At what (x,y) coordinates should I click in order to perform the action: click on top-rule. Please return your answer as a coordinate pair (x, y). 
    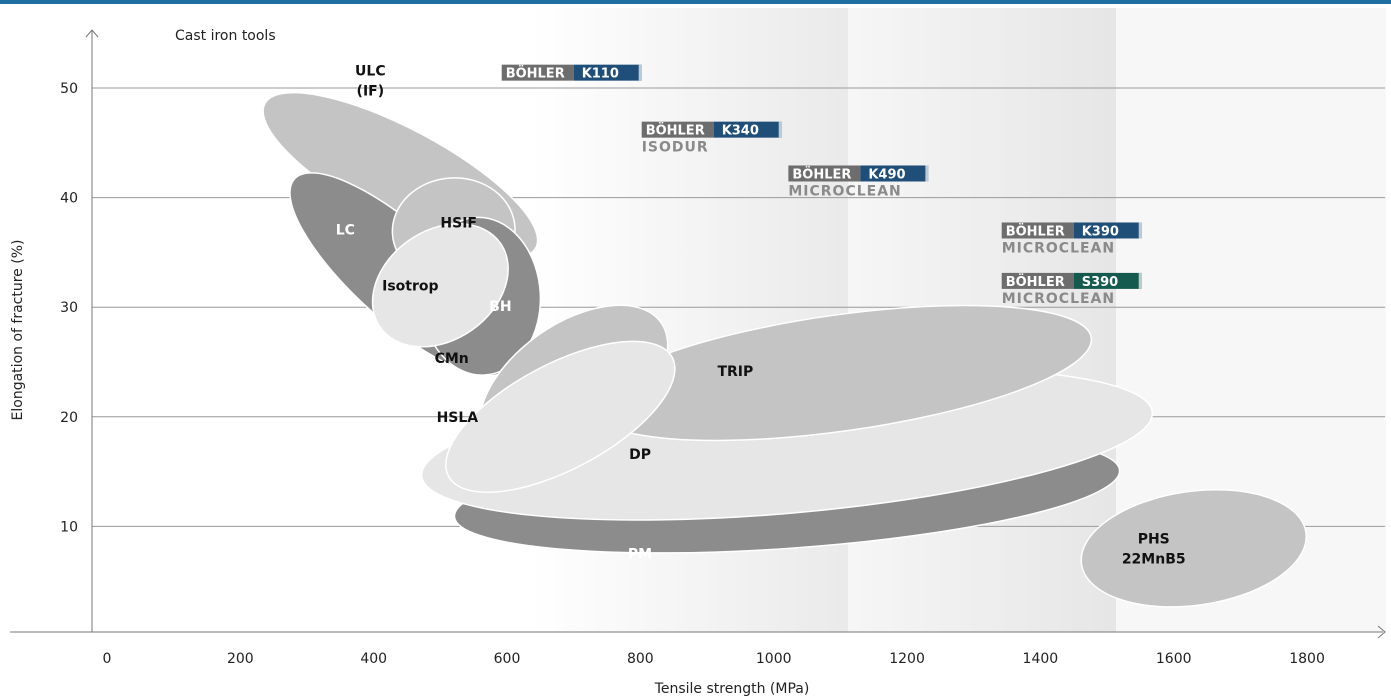
    Looking at the image, I should click on (695, 2).